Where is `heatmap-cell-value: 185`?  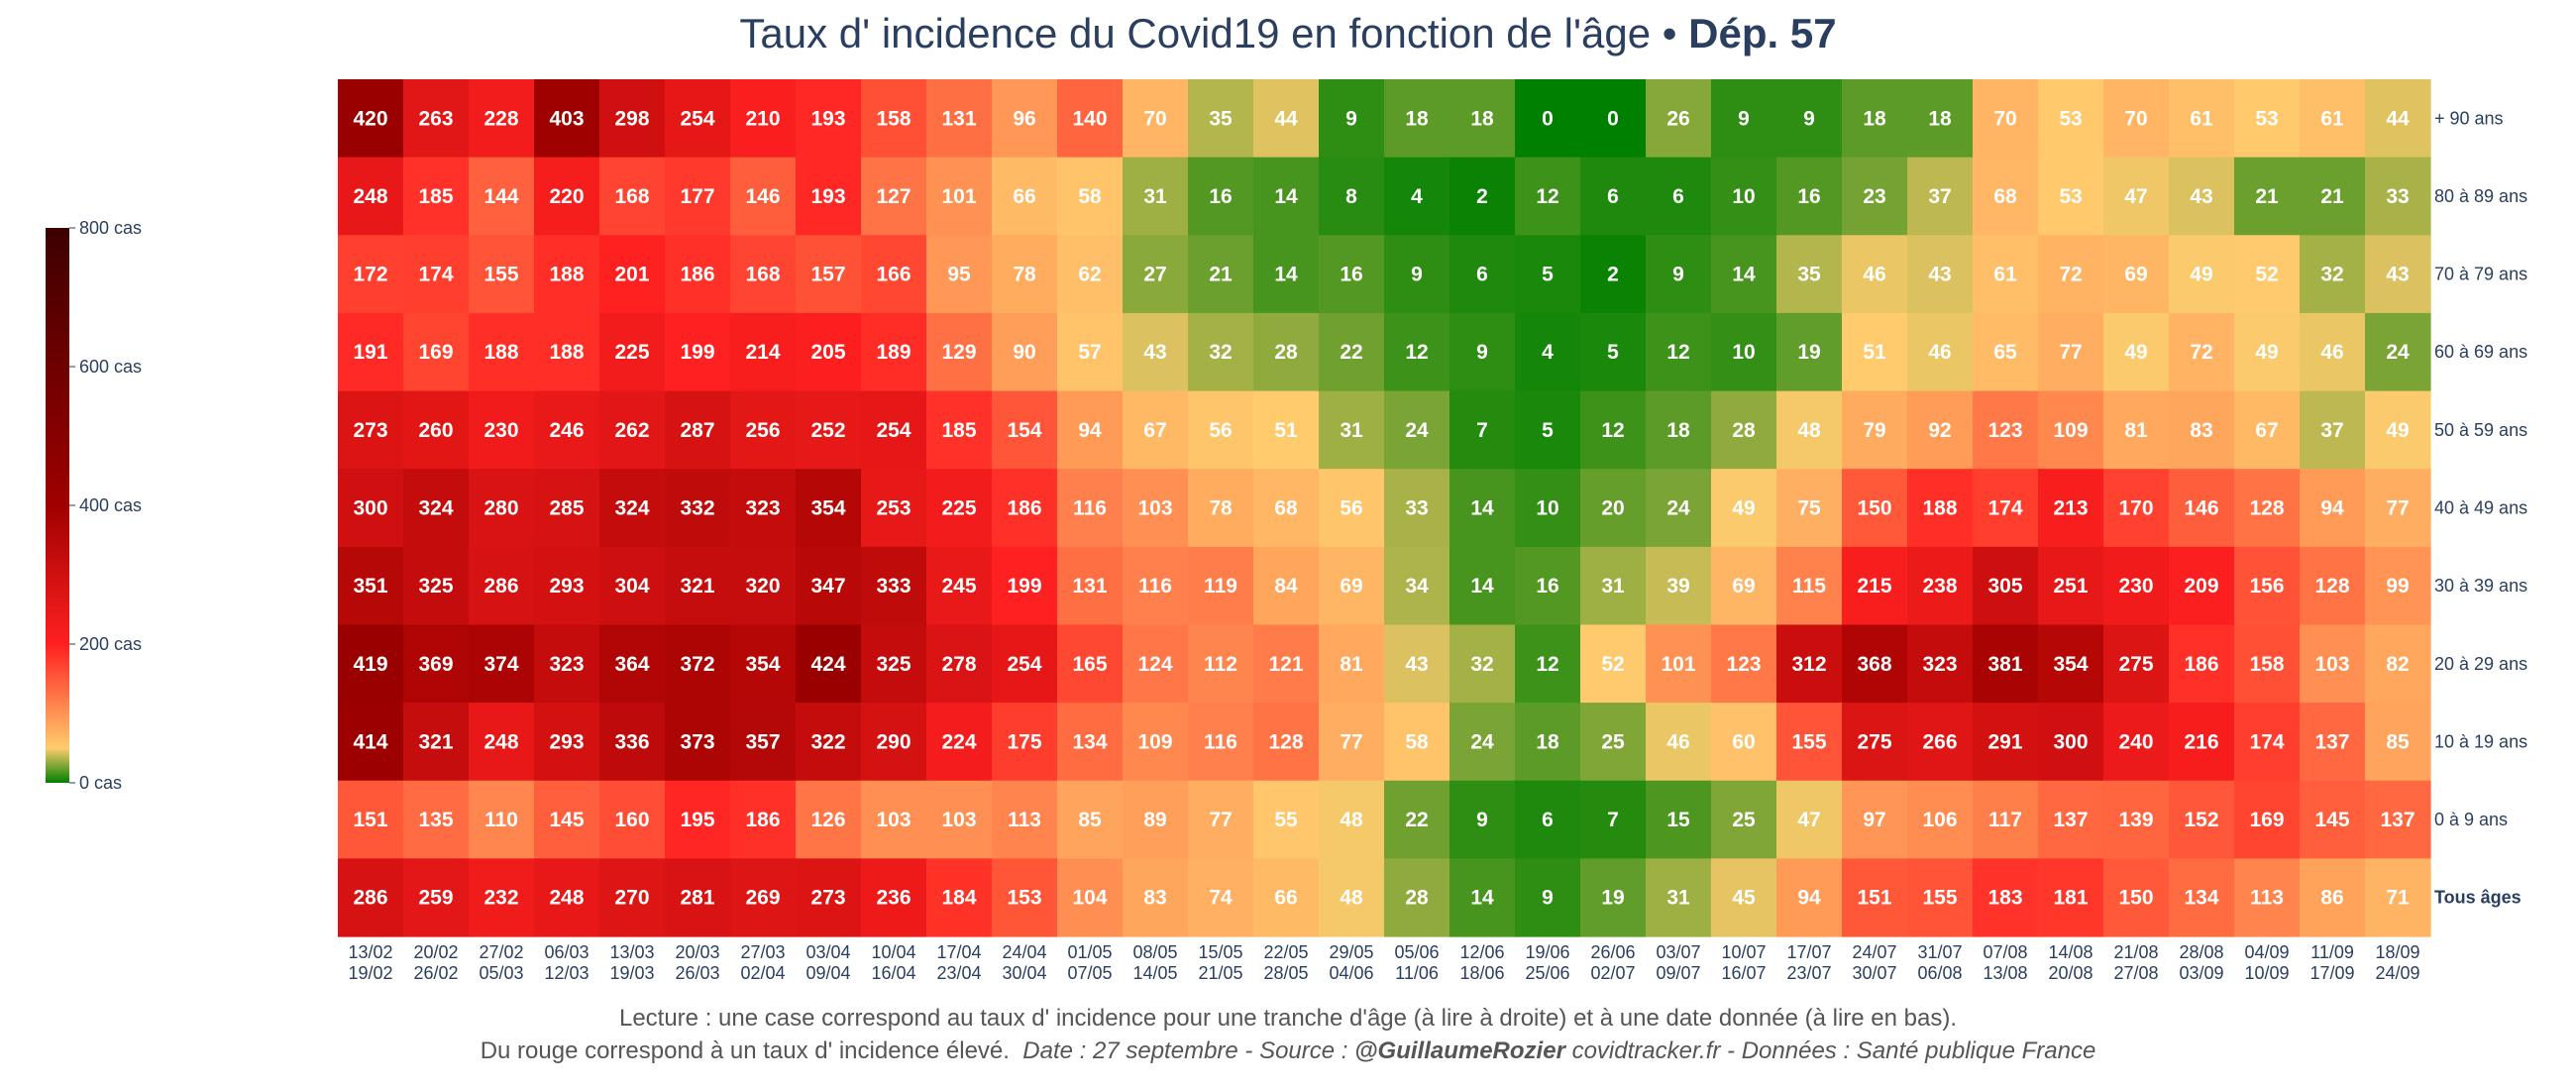 heatmap-cell-value: 185 is located at coordinates (435, 196).